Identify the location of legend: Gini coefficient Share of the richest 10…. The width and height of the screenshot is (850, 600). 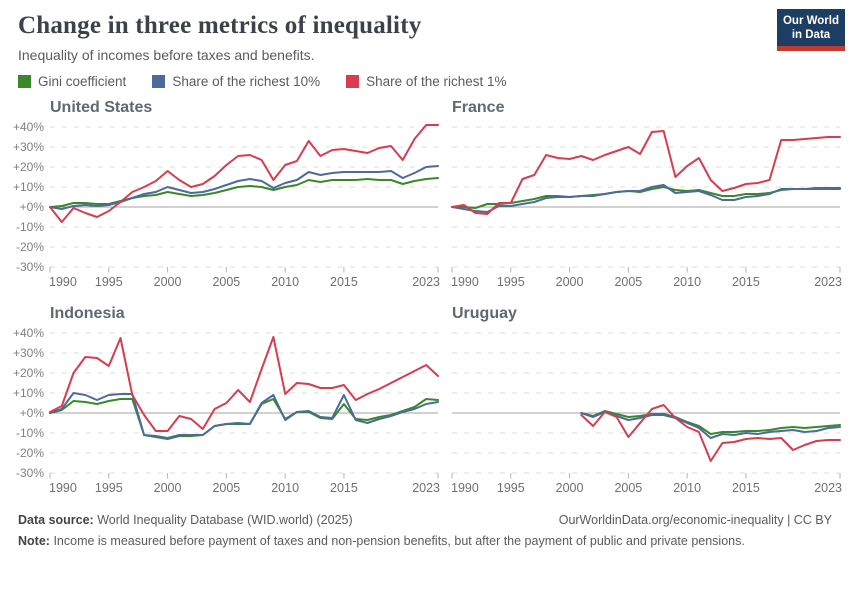
(424, 81).